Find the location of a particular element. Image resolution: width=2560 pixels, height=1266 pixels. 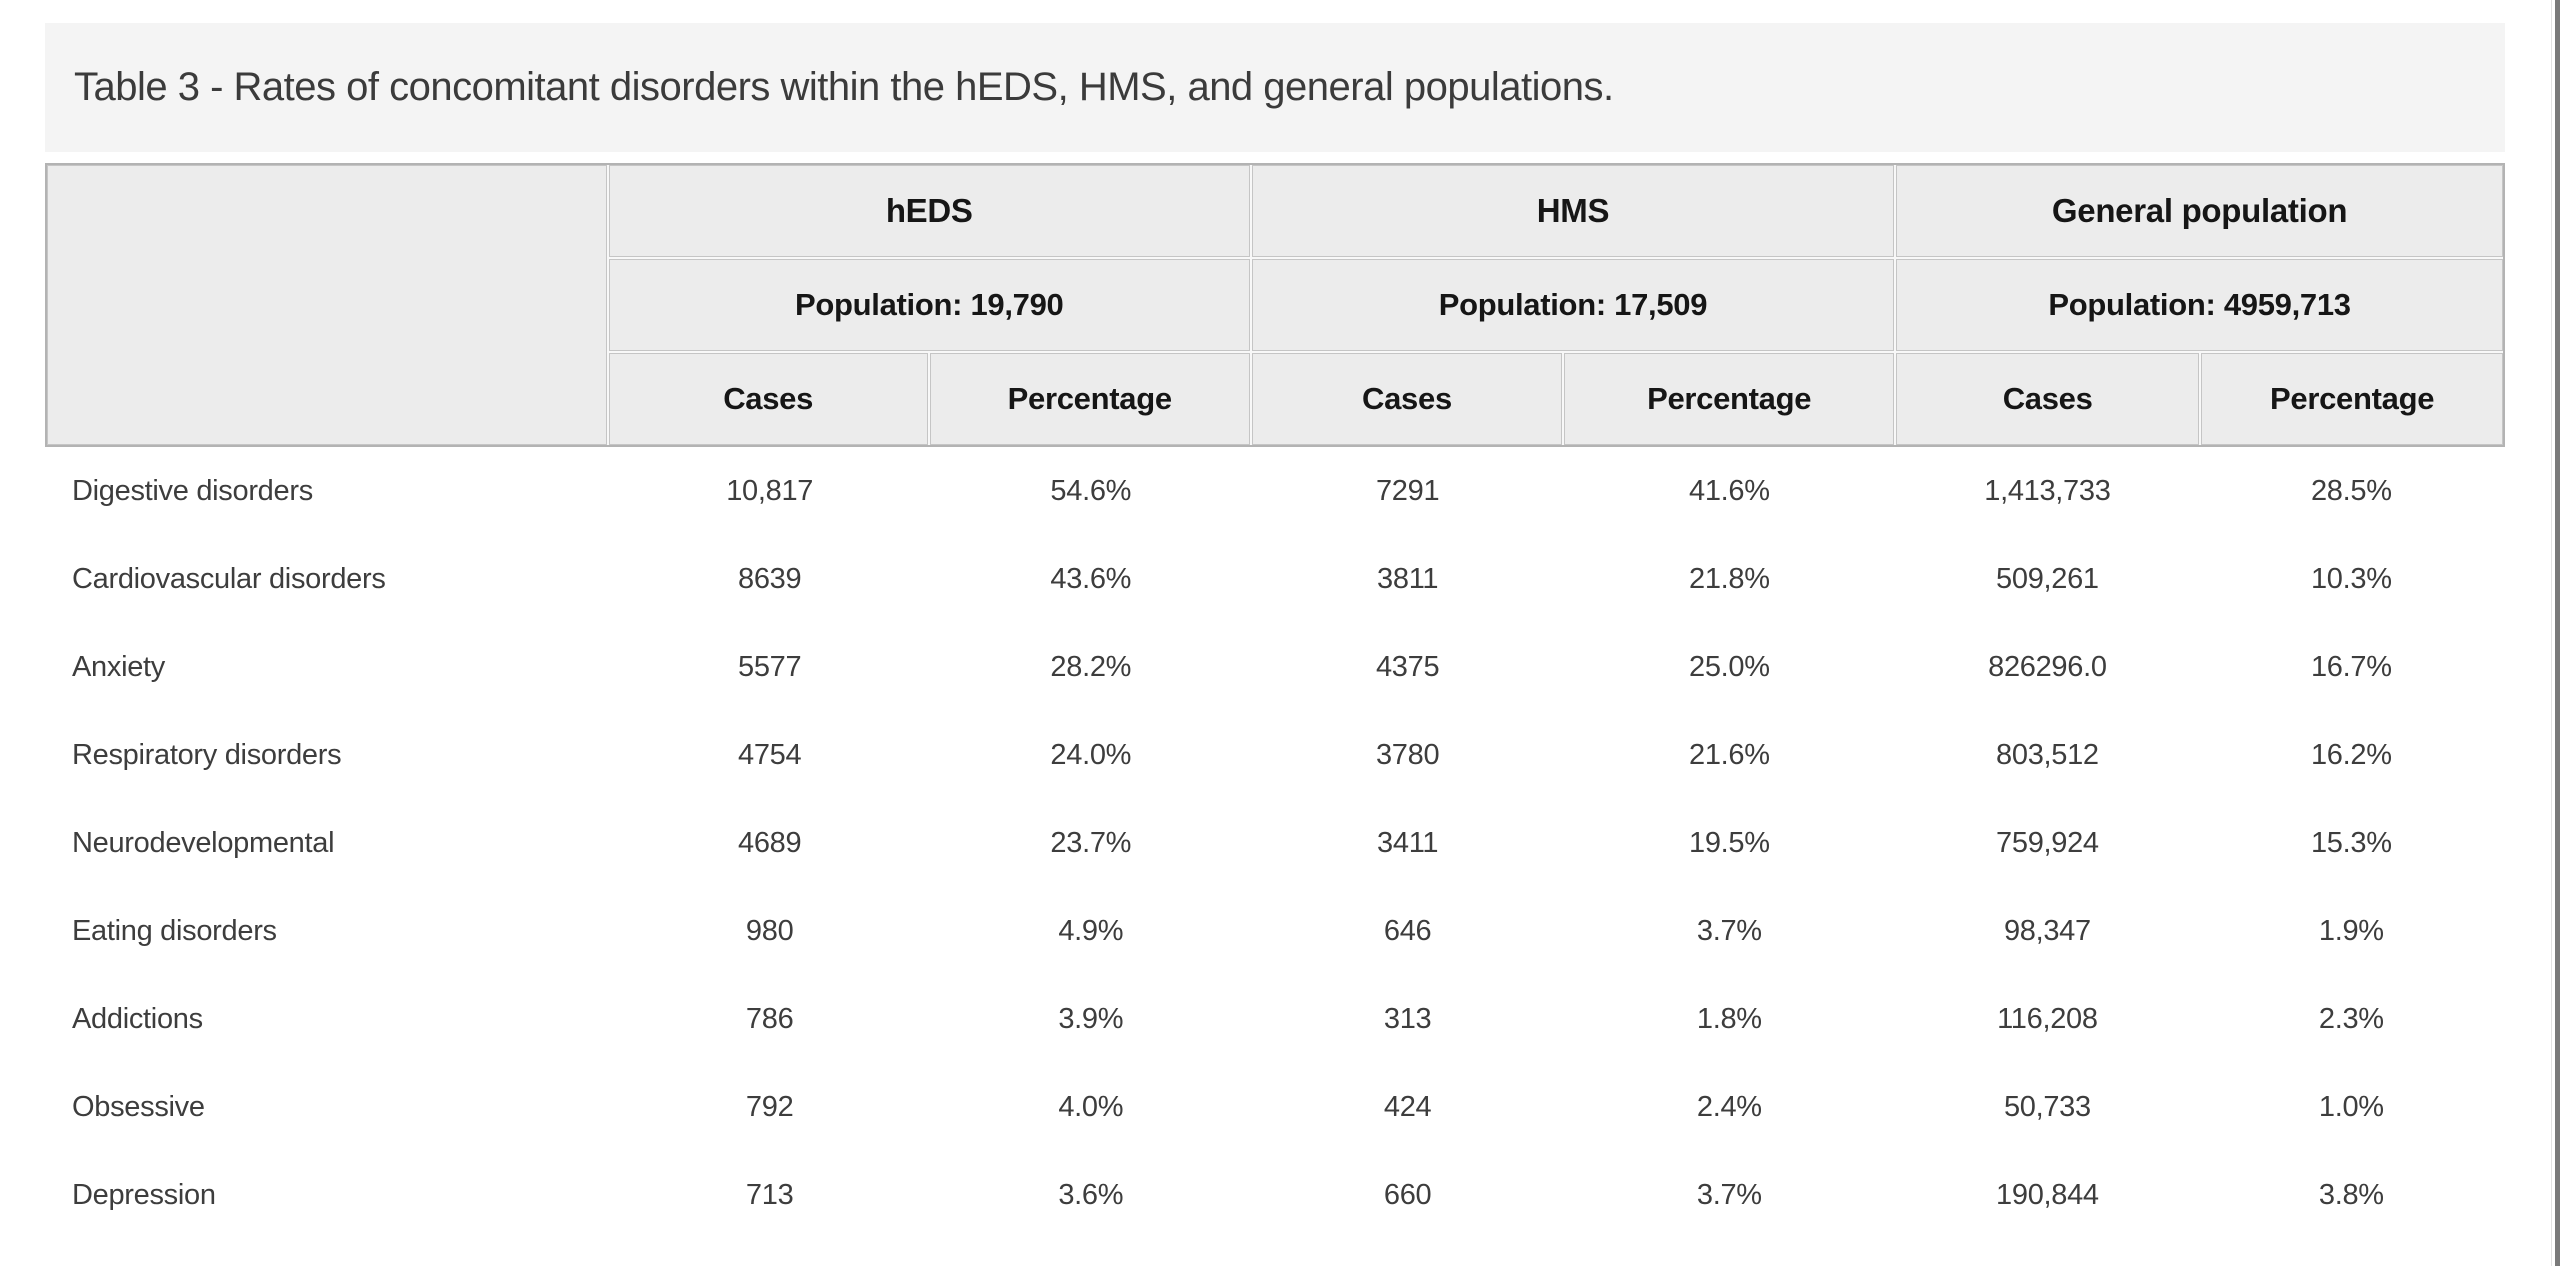

cell-value: 25.0% is located at coordinates (1729, 666).